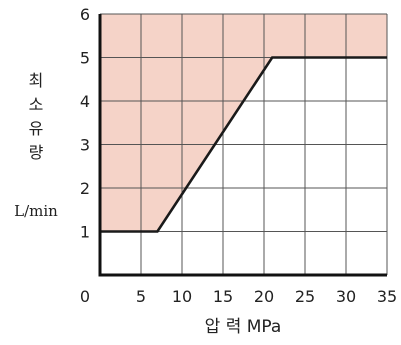  What do you see at coordinates (141, 296) in the screenshot?
I see `x-tick-label: 5` at bounding box center [141, 296].